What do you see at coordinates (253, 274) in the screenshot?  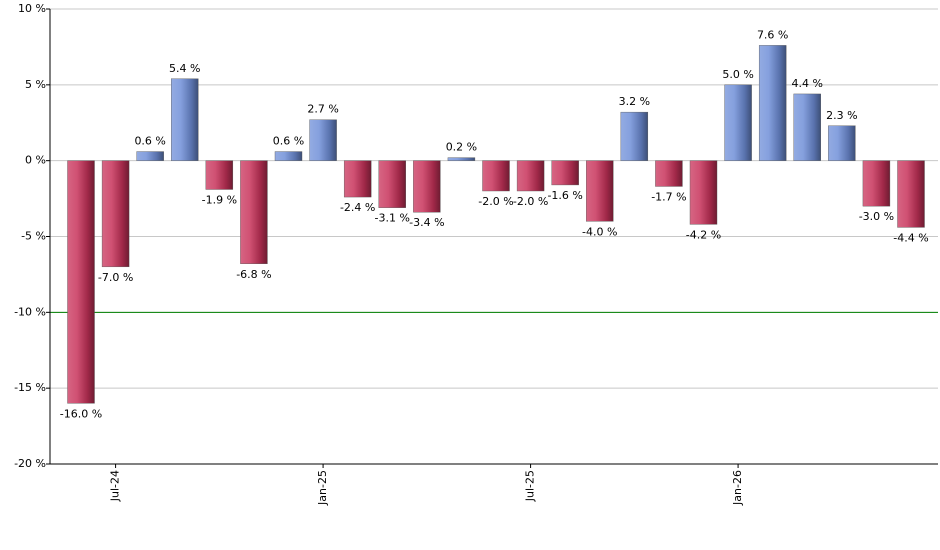 I see `data-label: -6.8 %` at bounding box center [253, 274].